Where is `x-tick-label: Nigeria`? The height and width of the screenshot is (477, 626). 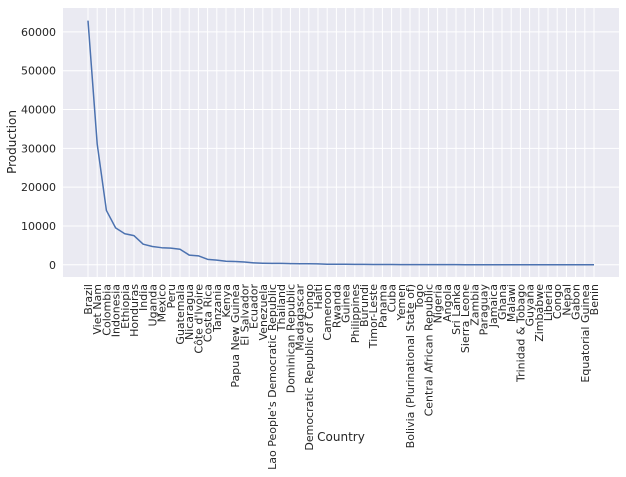 x-tick-label: Nigeria is located at coordinates (438, 303).